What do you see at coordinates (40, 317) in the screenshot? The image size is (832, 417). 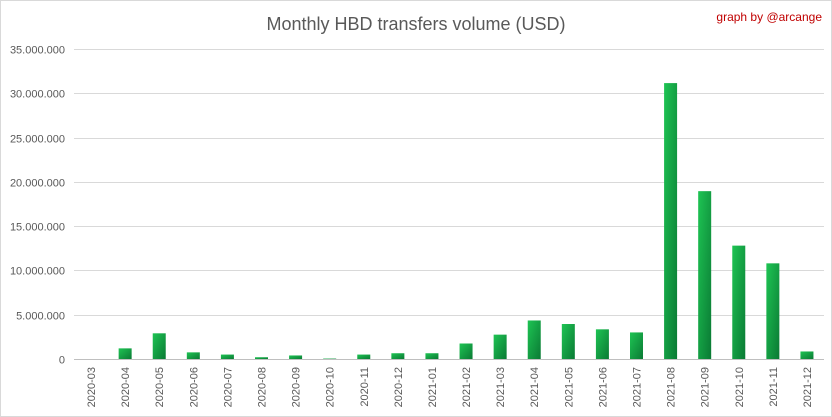 I see `y-tick-label: 5.000.000` at bounding box center [40, 317].